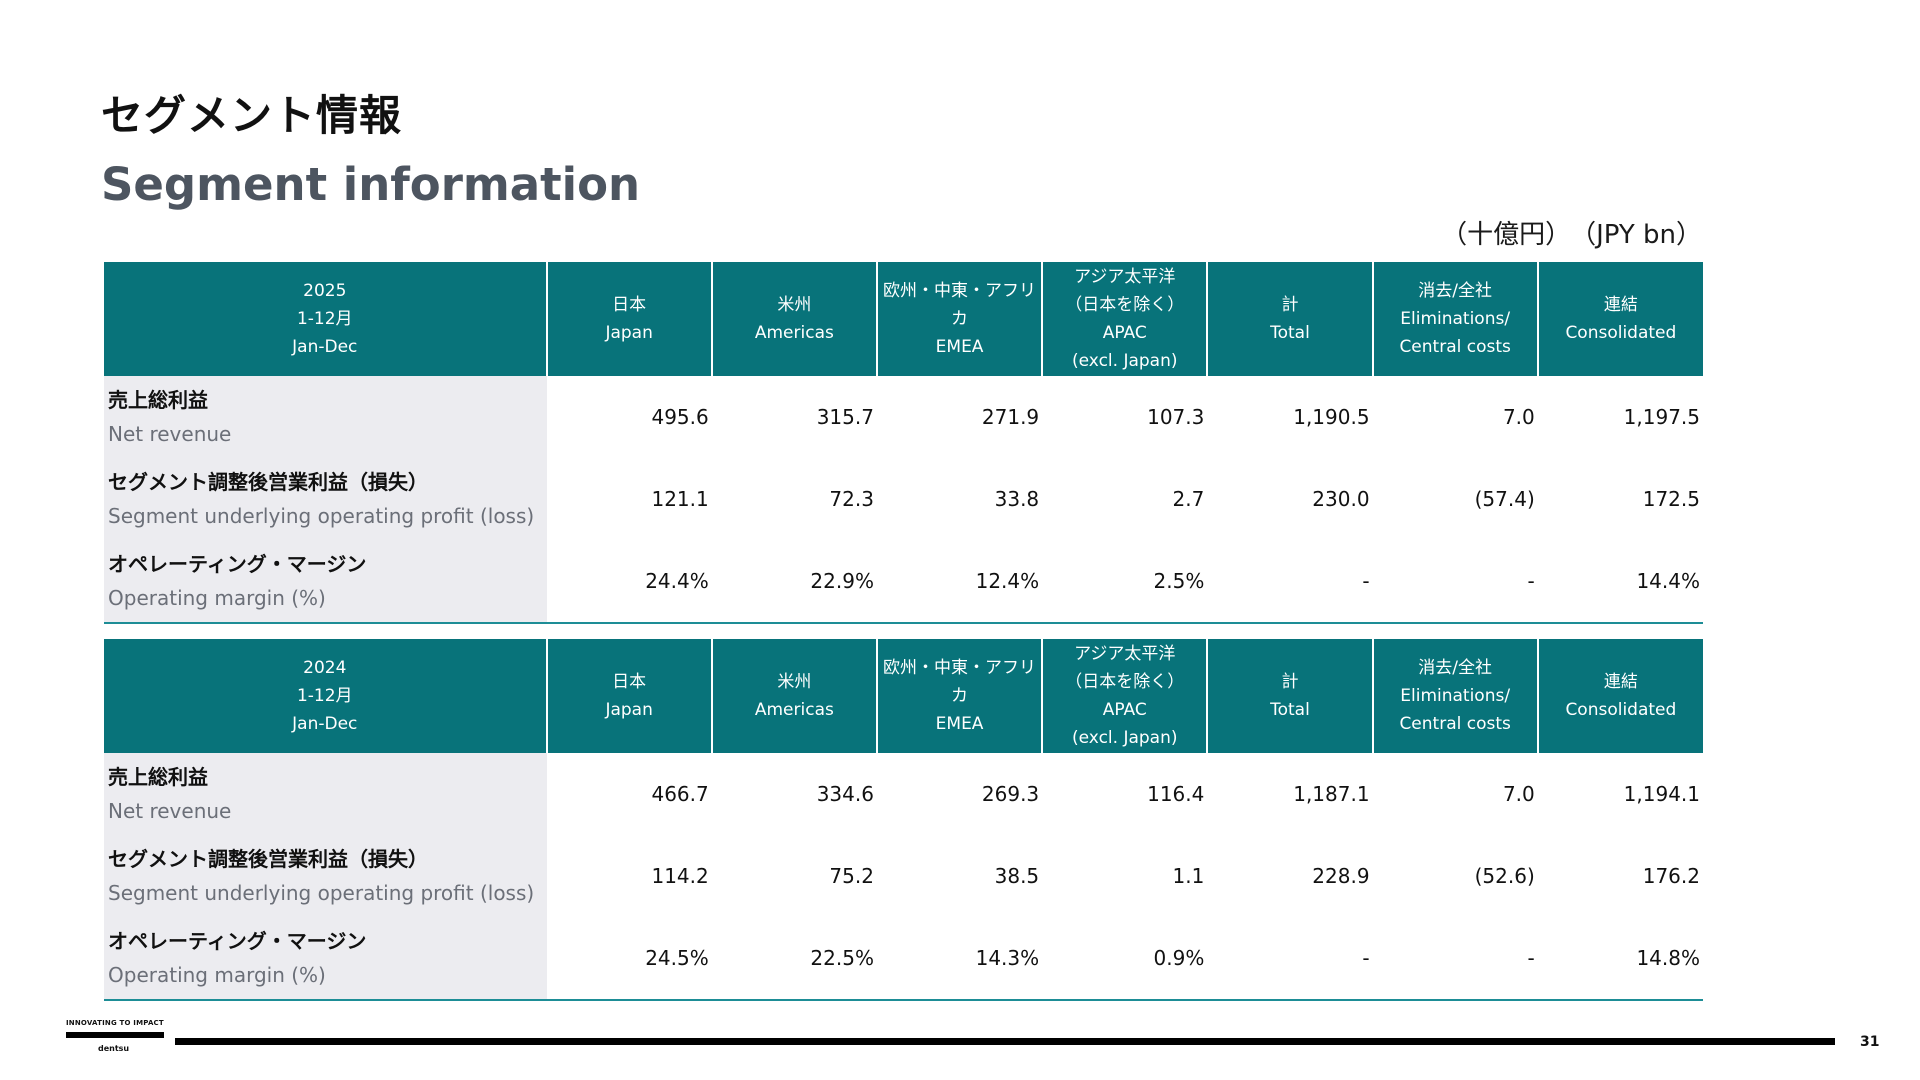 The image size is (1920, 1080). I want to click on page-title-en: Segment information, so click(371, 184).